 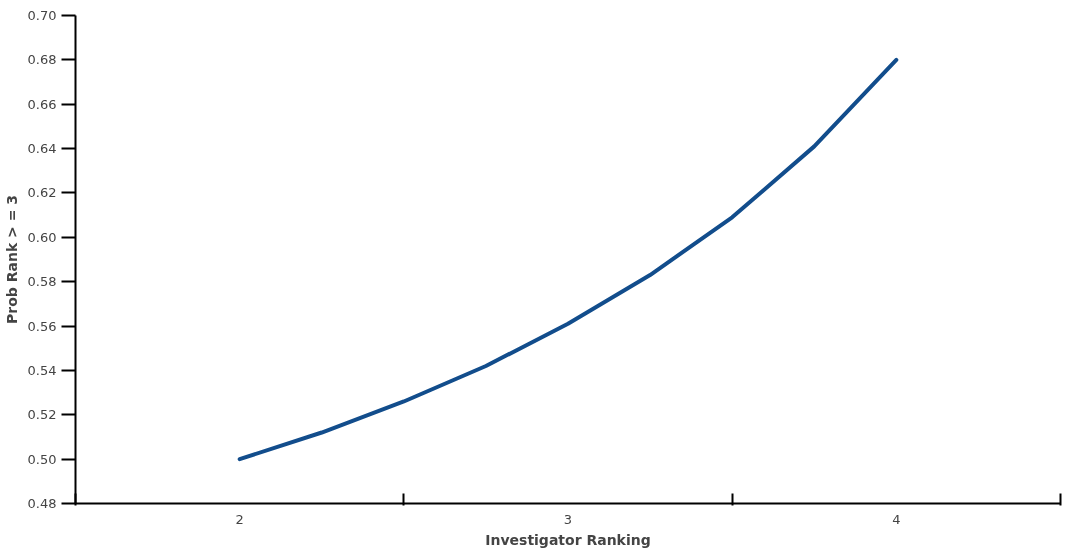 What do you see at coordinates (42, 149) in the screenshot?
I see `y-tick-label: 0.64` at bounding box center [42, 149].